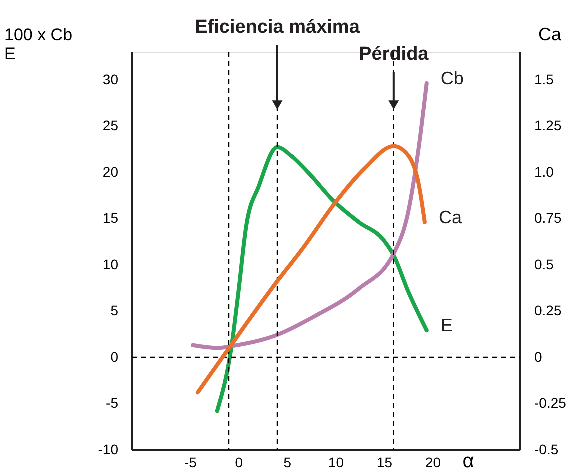  I want to click on x-tick-label: 0, so click(239, 462).